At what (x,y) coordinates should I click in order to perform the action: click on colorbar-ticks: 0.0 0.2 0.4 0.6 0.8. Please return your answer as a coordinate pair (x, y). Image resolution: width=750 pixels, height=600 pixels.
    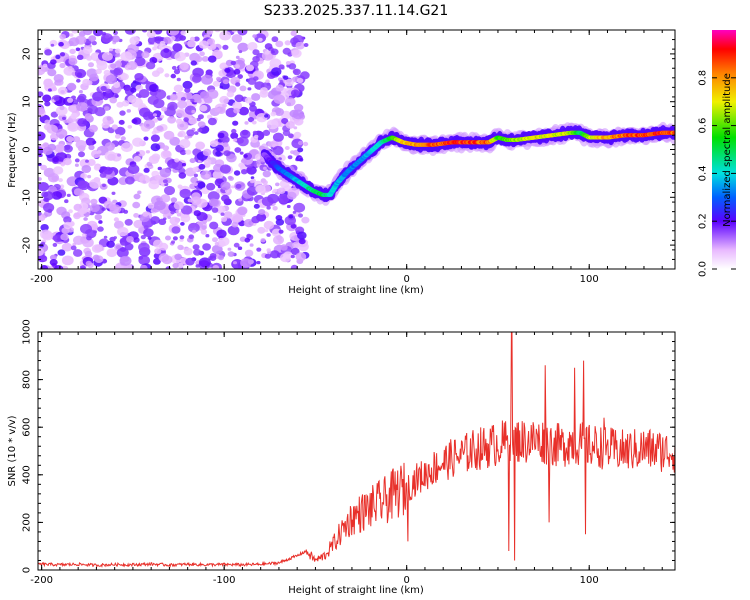
    Looking at the image, I should click on (717, 173).